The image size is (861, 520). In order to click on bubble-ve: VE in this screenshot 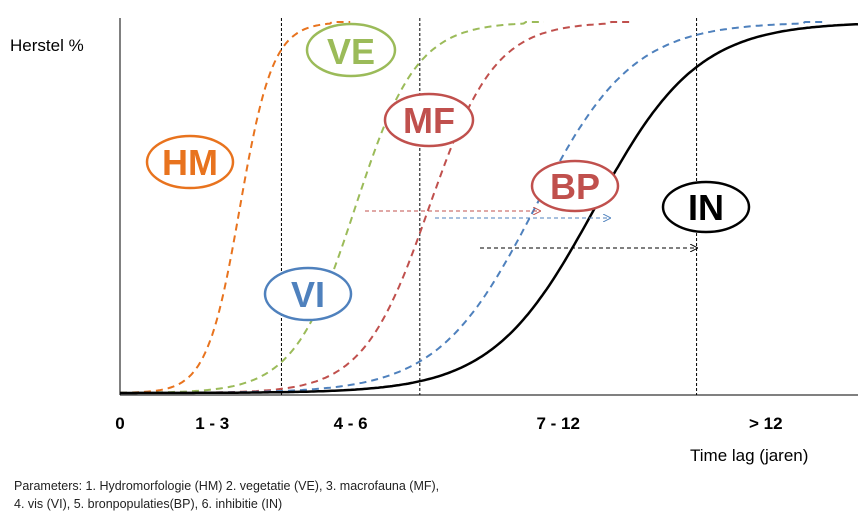, I will do `click(351, 50)`.